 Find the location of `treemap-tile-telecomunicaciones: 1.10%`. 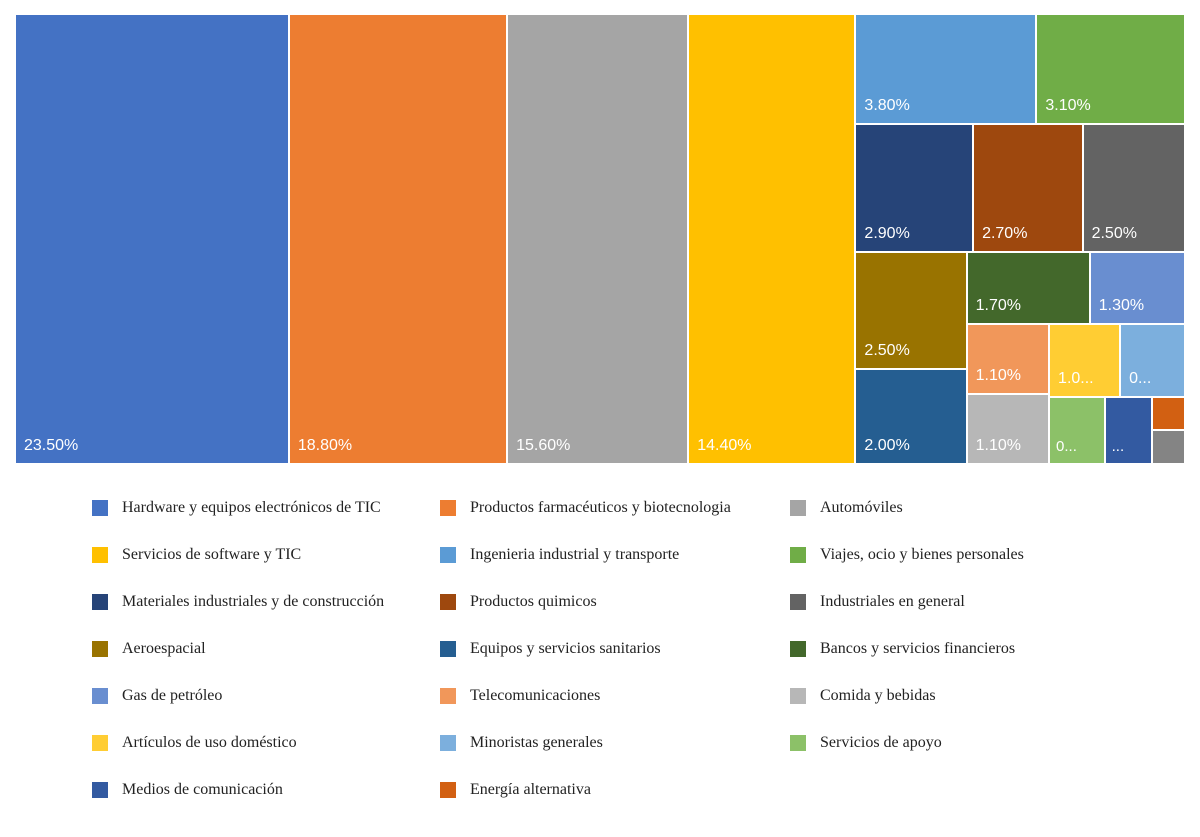

treemap-tile-telecomunicaciones: 1.10% is located at coordinates (1008, 359).